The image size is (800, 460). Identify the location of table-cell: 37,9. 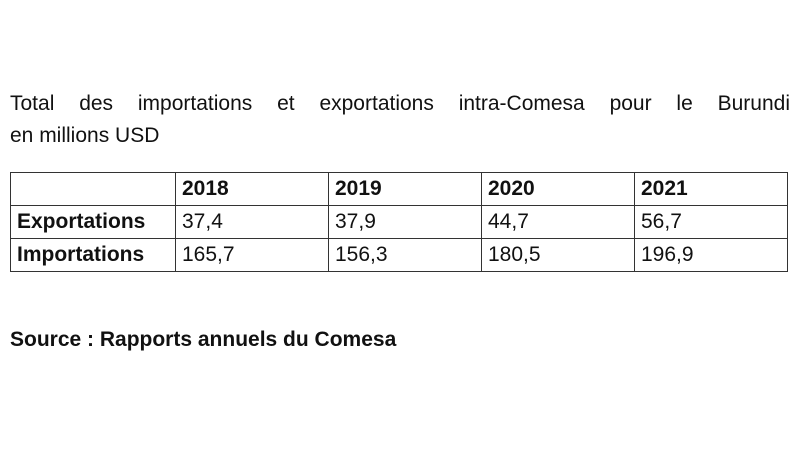
(405, 222).